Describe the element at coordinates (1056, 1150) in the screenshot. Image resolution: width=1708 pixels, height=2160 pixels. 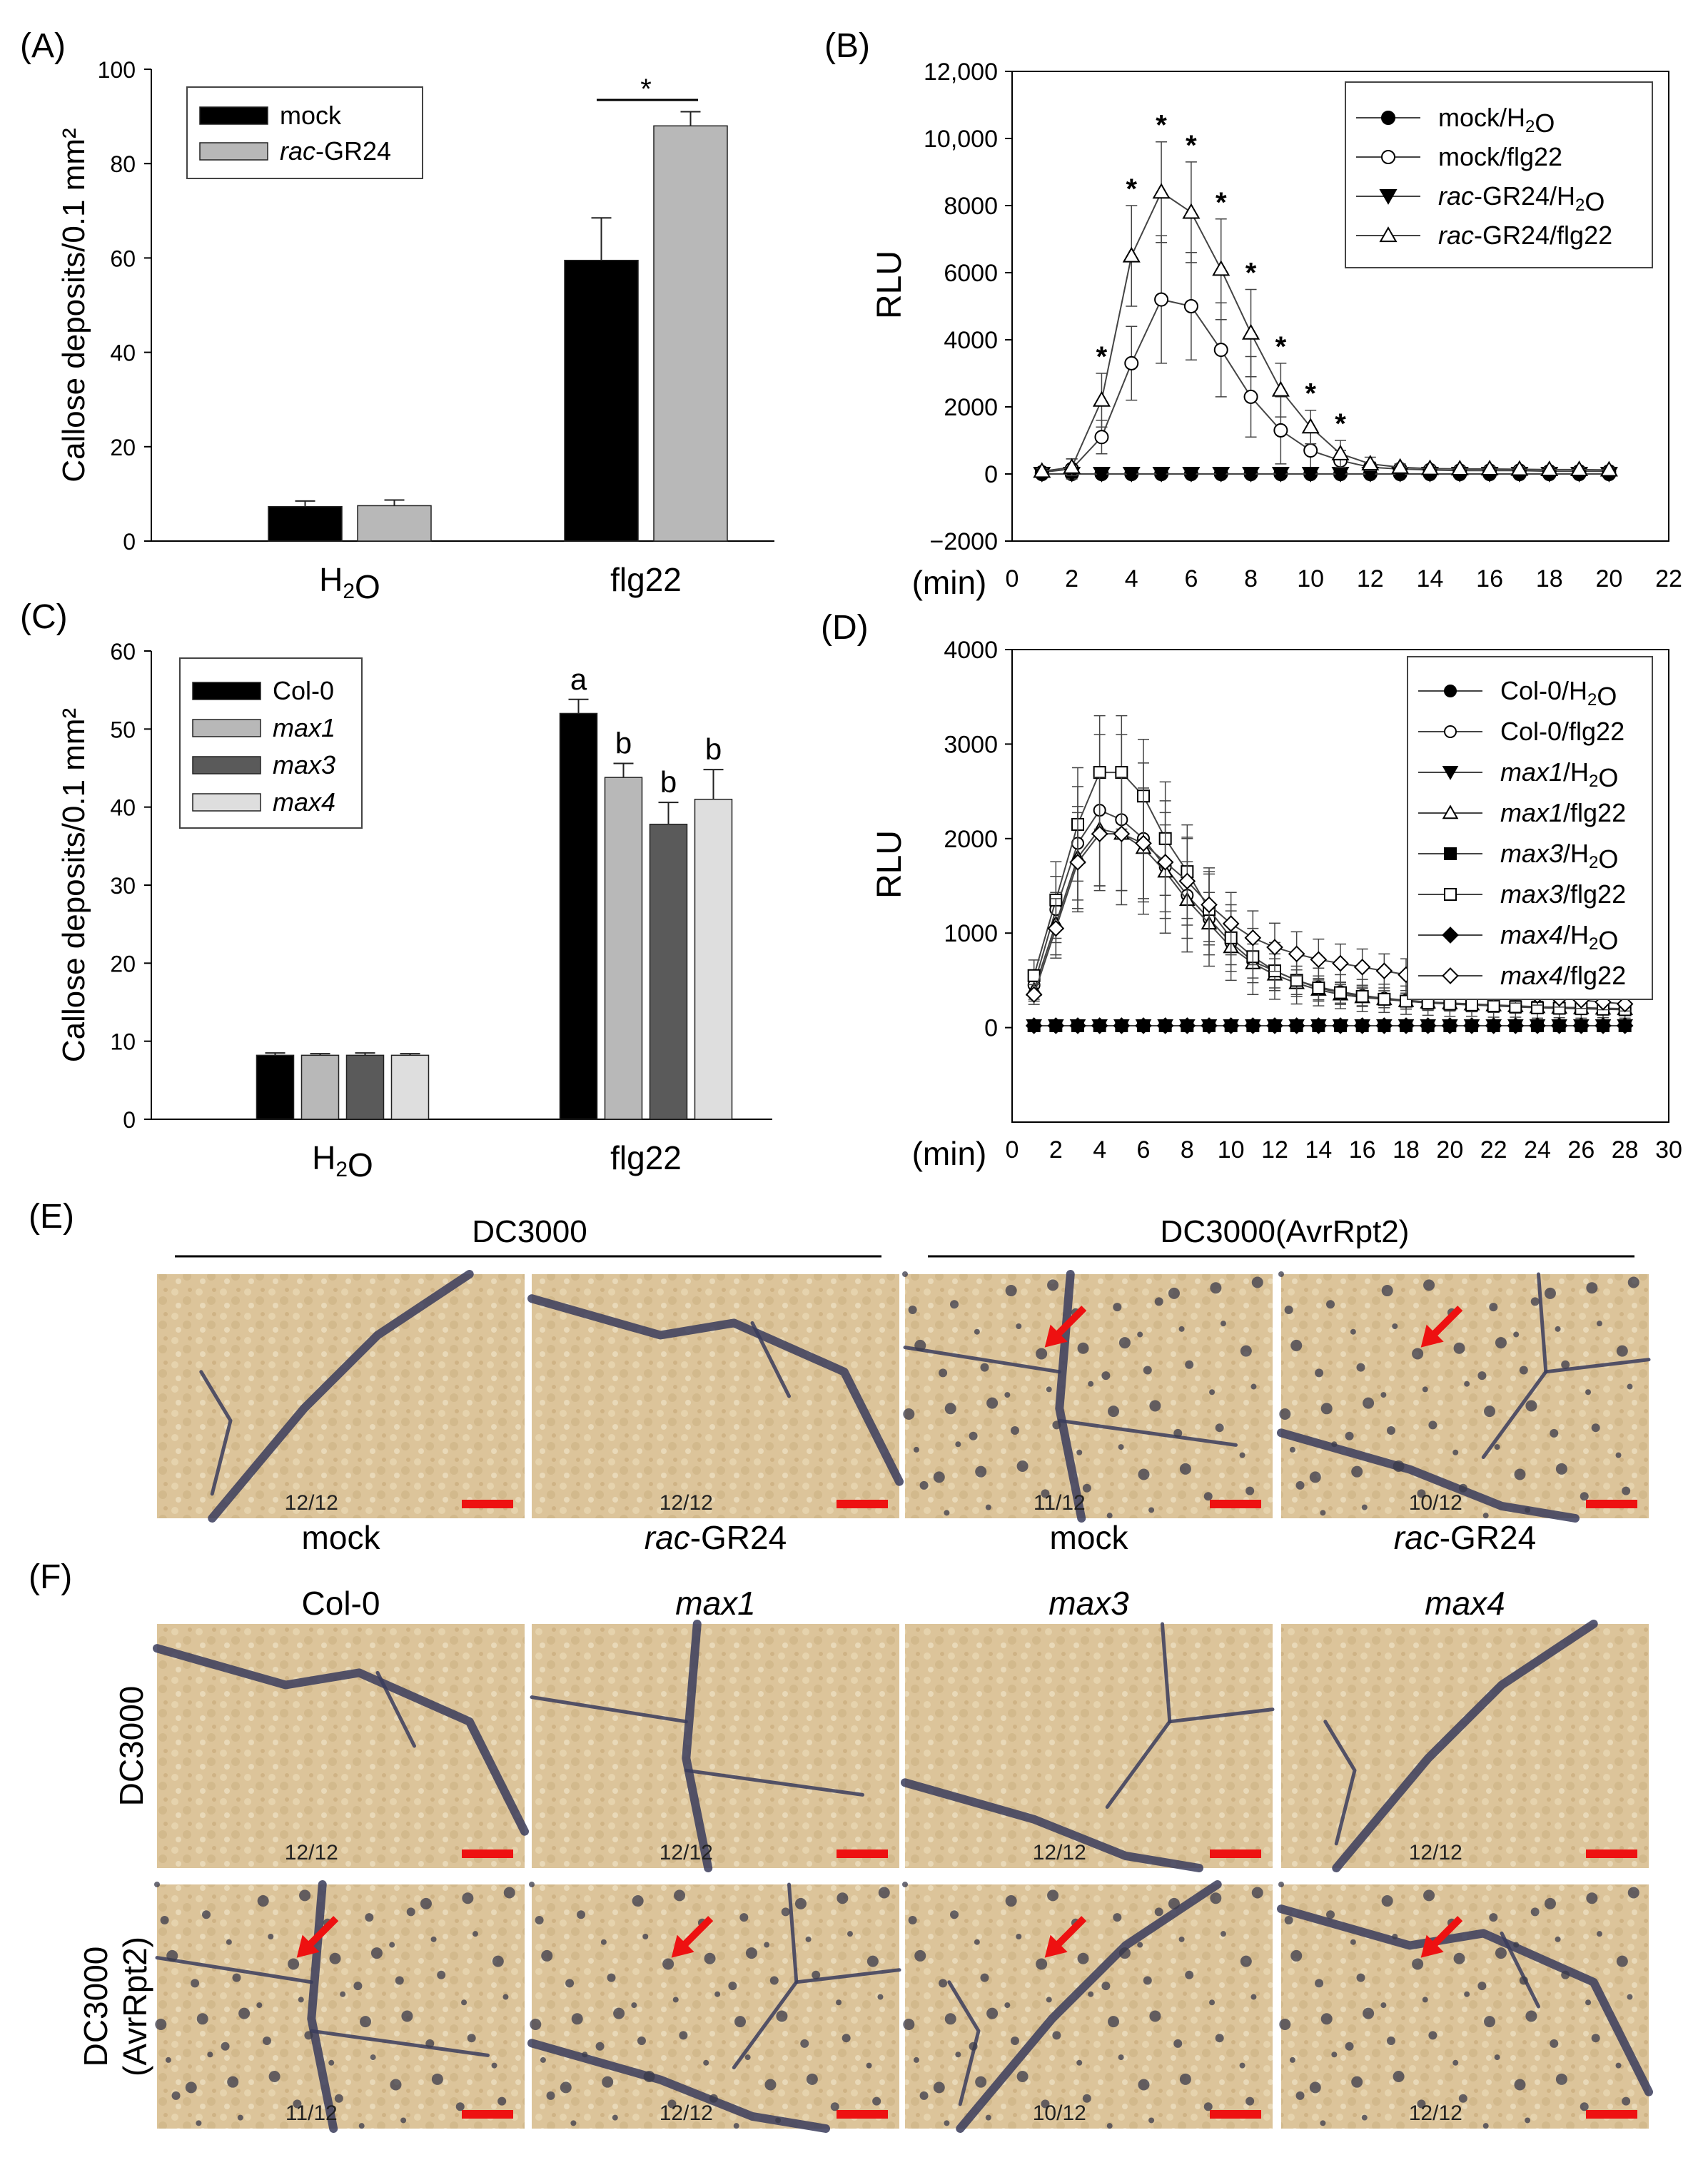
I see `x-tick-label: 2` at that location.